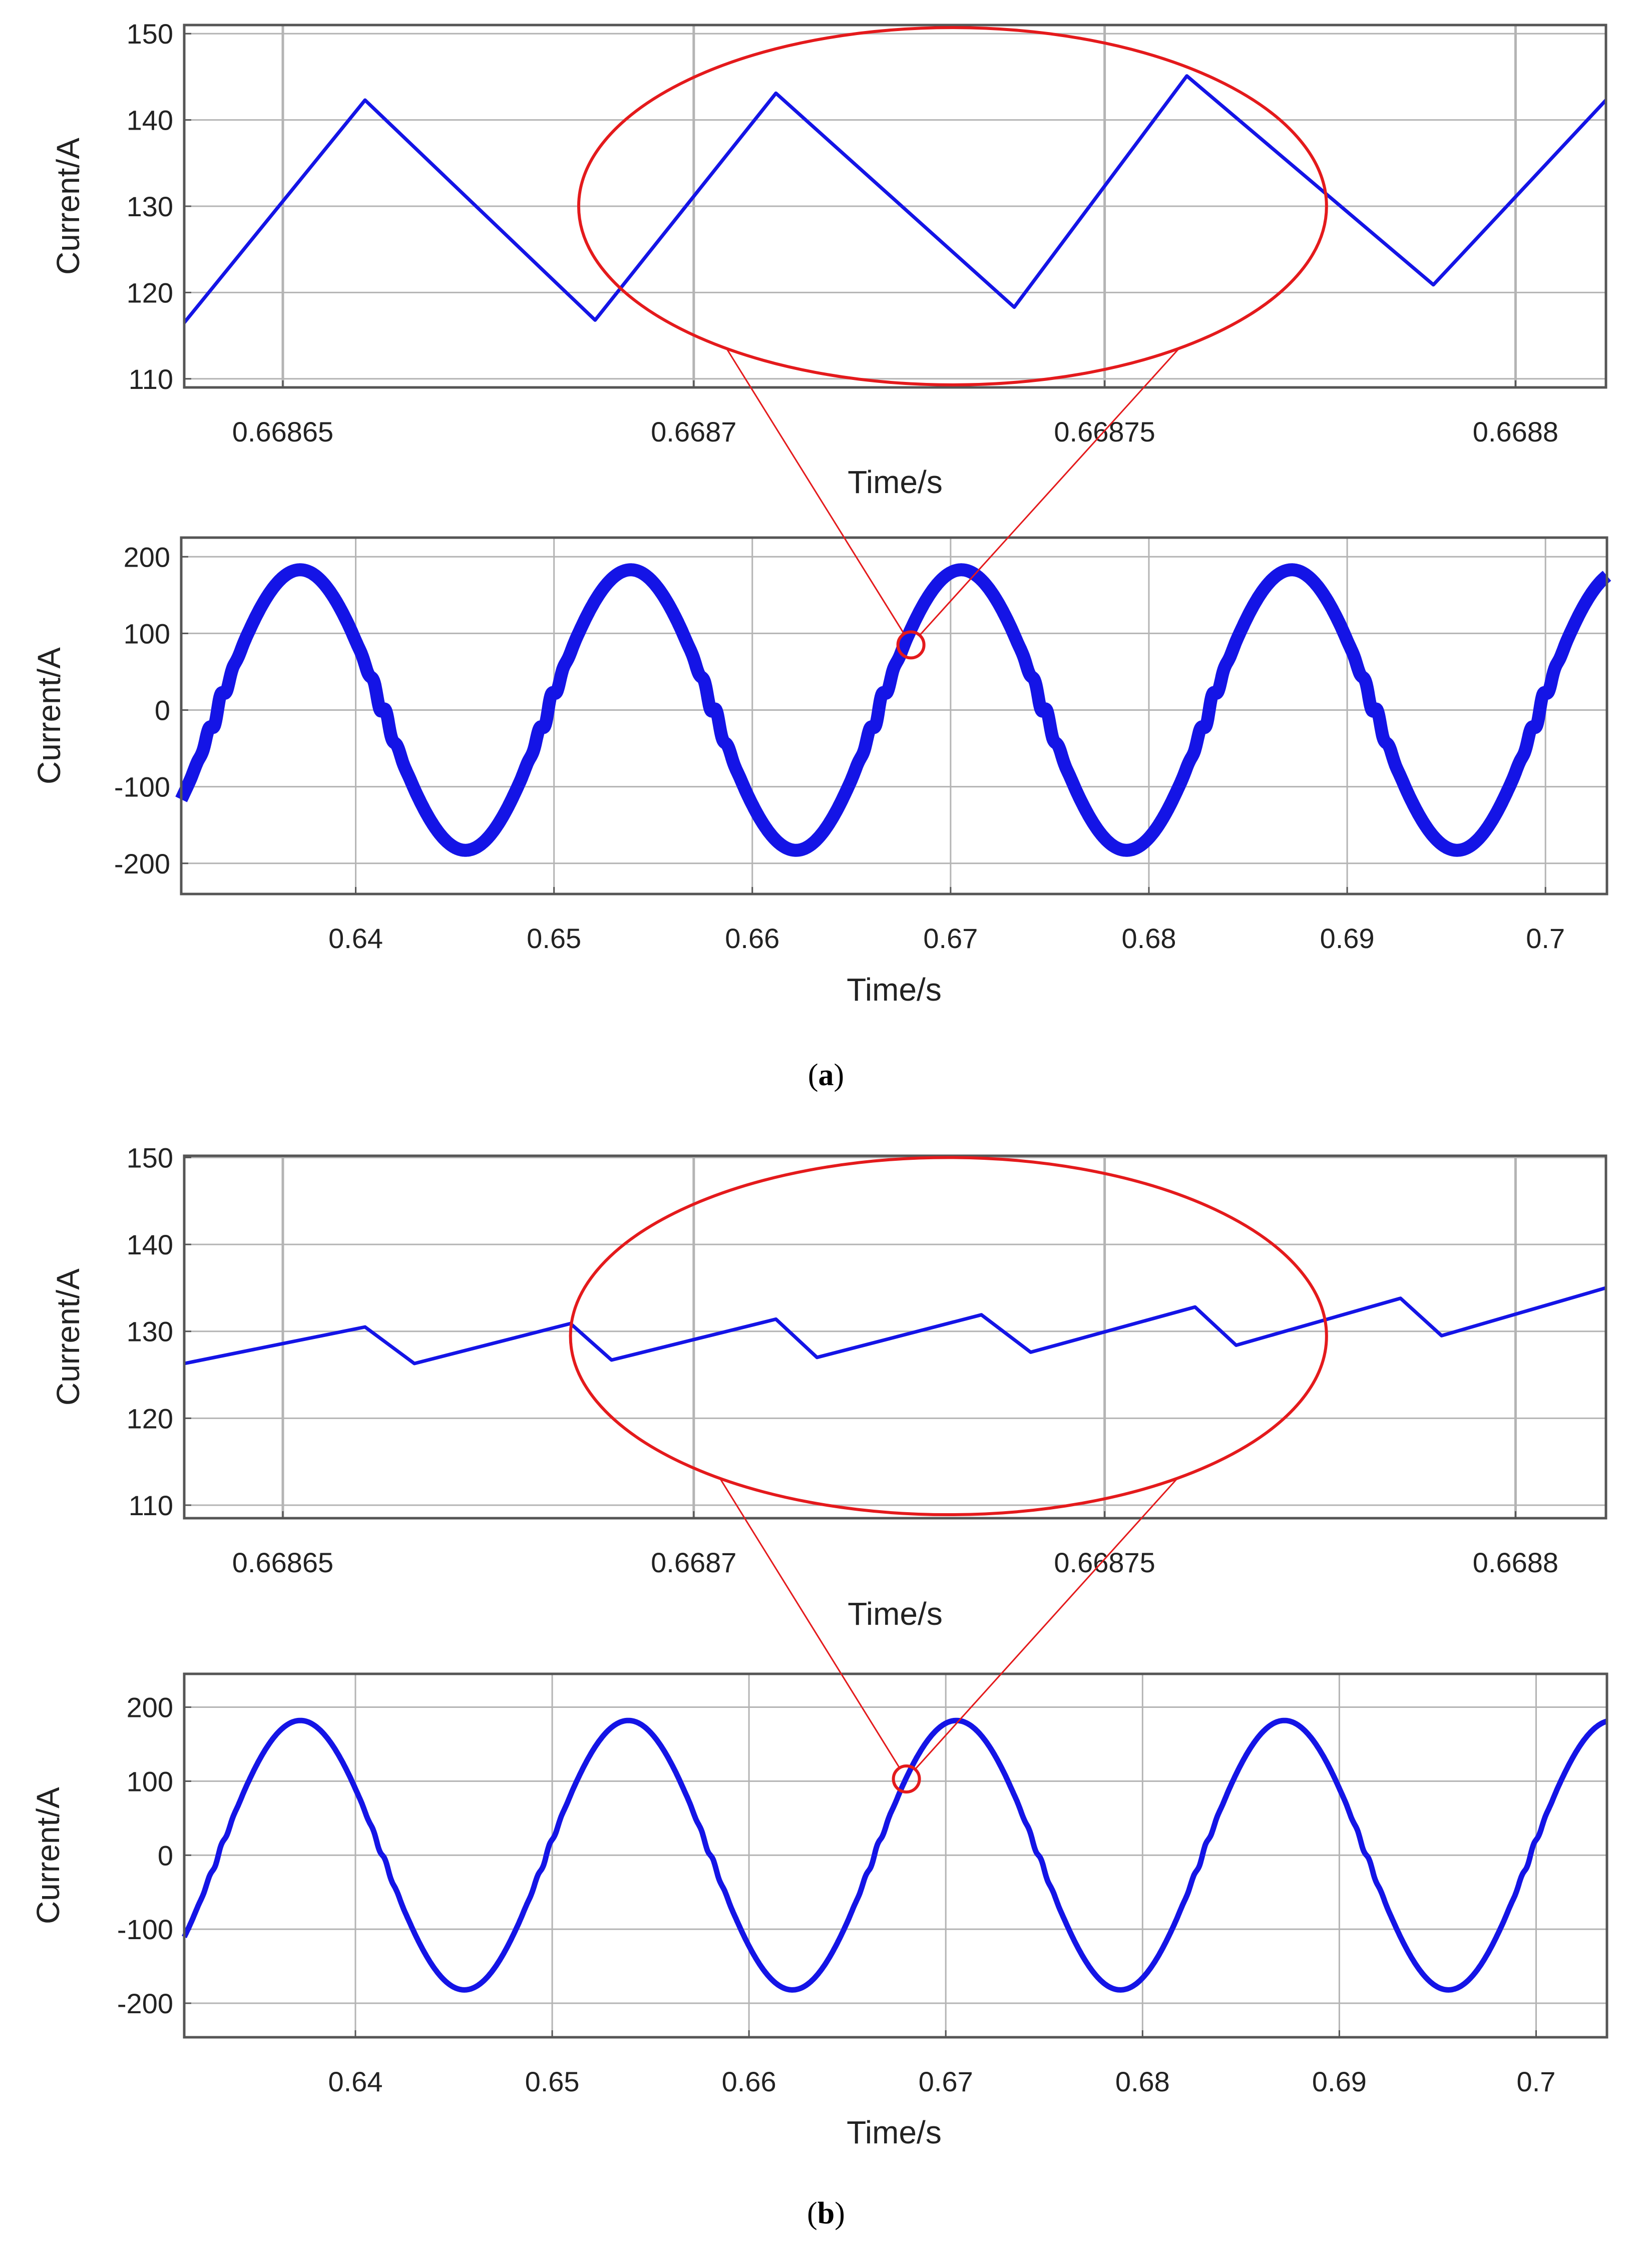  I want to click on caption-b: (b), so click(826, 2213).